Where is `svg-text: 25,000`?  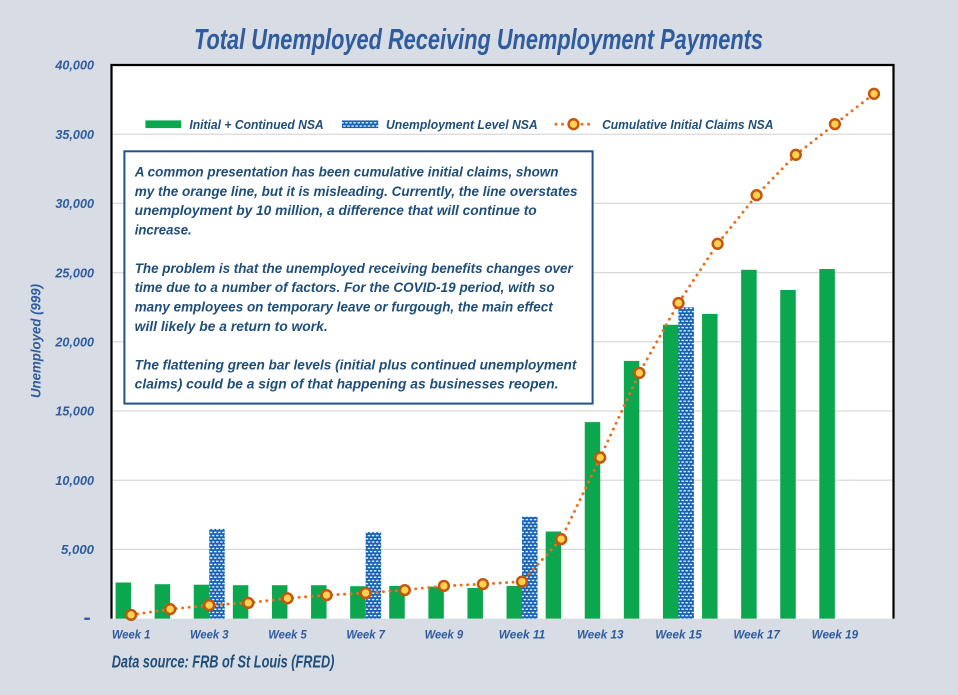 svg-text: 25,000 is located at coordinates (74, 272).